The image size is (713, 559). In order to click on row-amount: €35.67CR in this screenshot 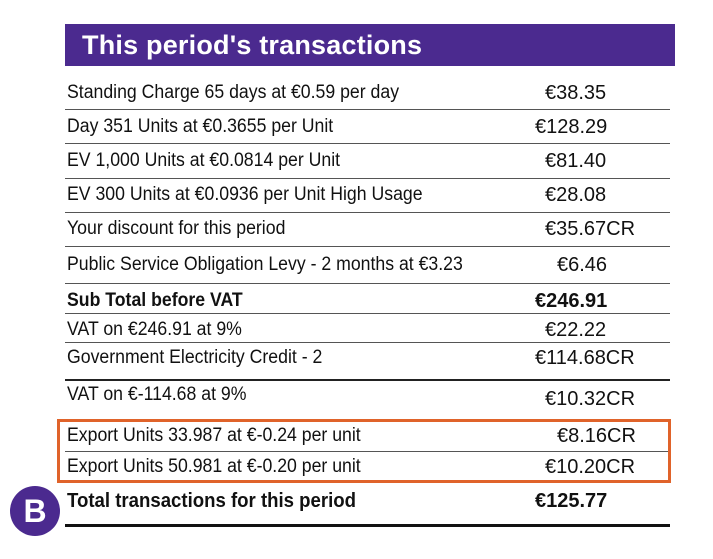, I will do `click(590, 229)`.